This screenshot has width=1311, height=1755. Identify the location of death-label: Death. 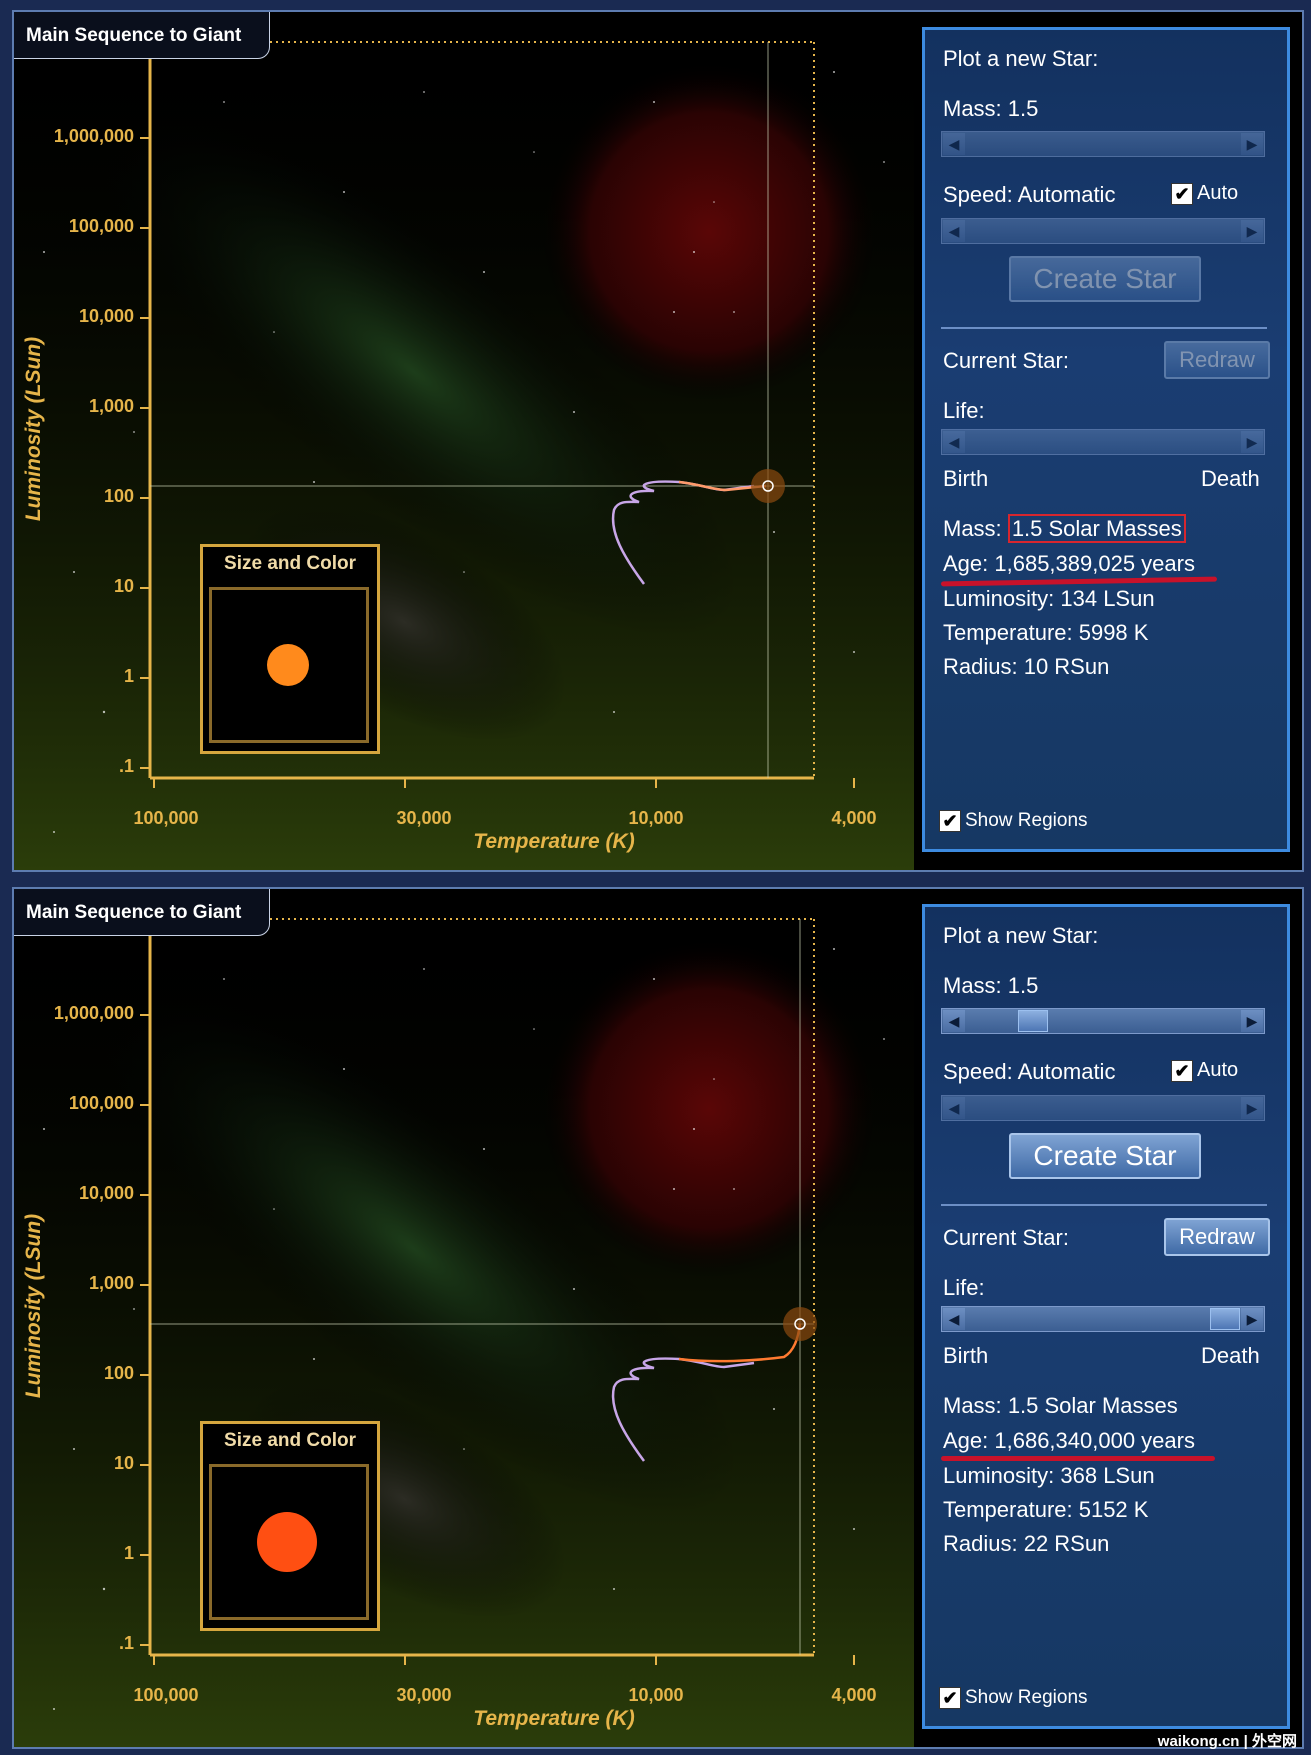
(1230, 1355).